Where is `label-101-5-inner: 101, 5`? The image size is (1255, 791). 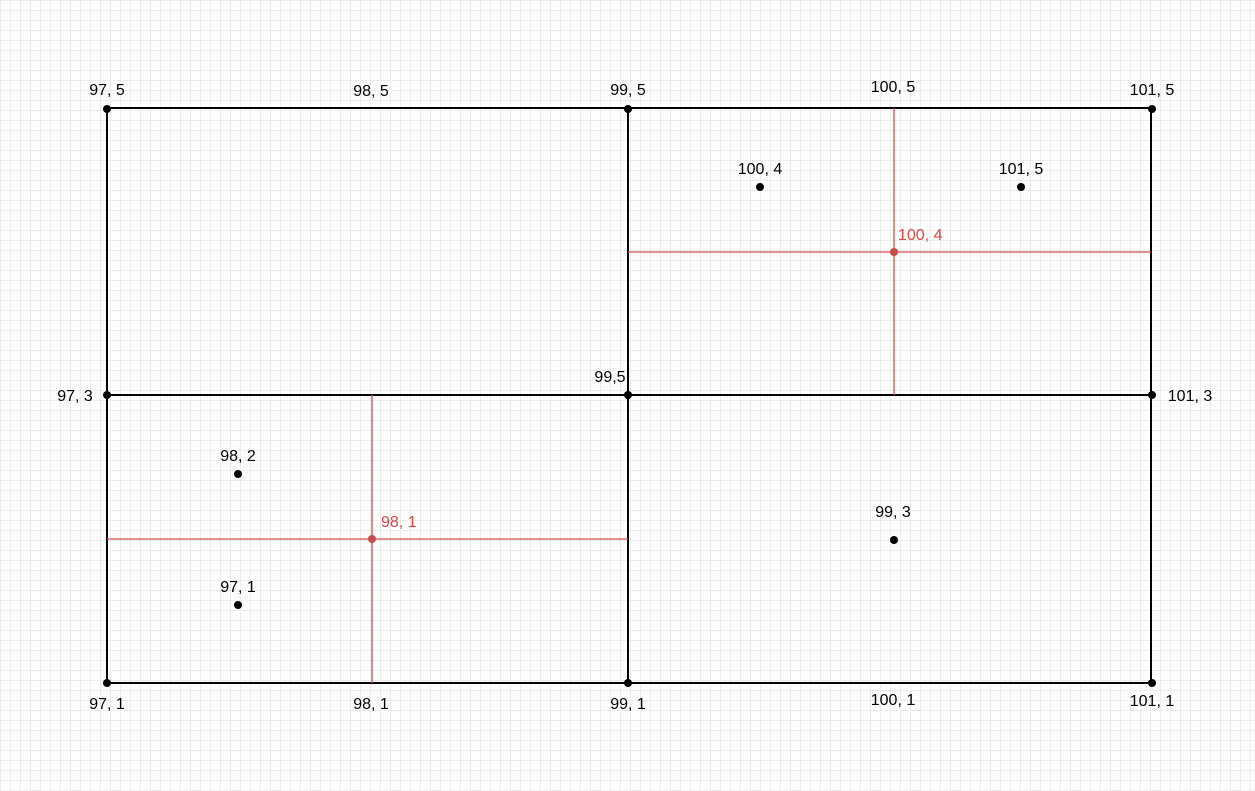 label-101-5-inner: 101, 5 is located at coordinates (1021, 169).